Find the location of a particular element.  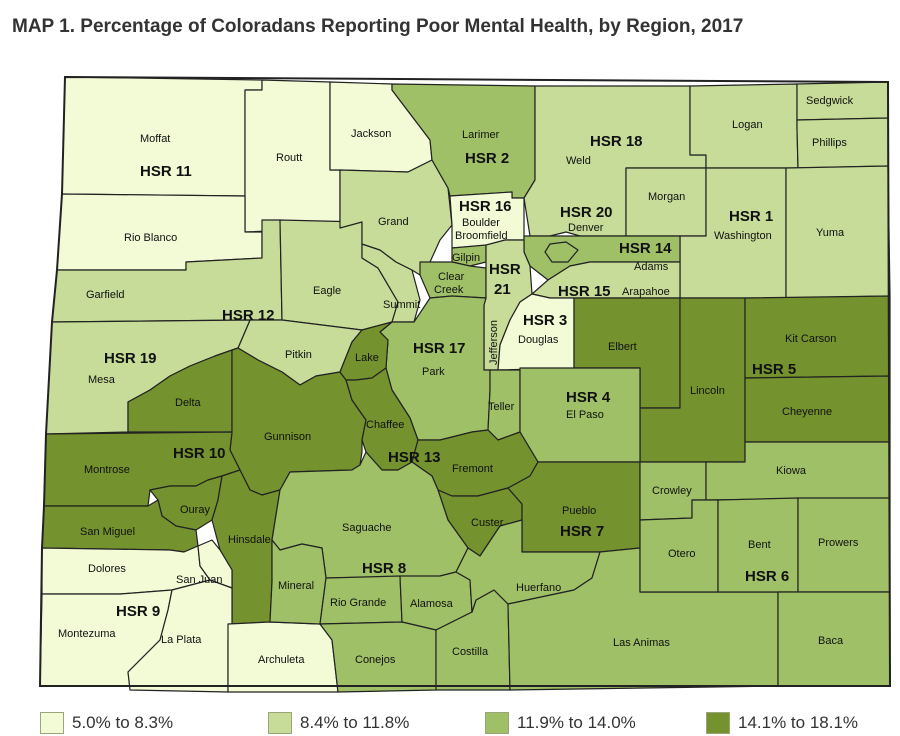

county-label: Chaffee is located at coordinates (385, 425).